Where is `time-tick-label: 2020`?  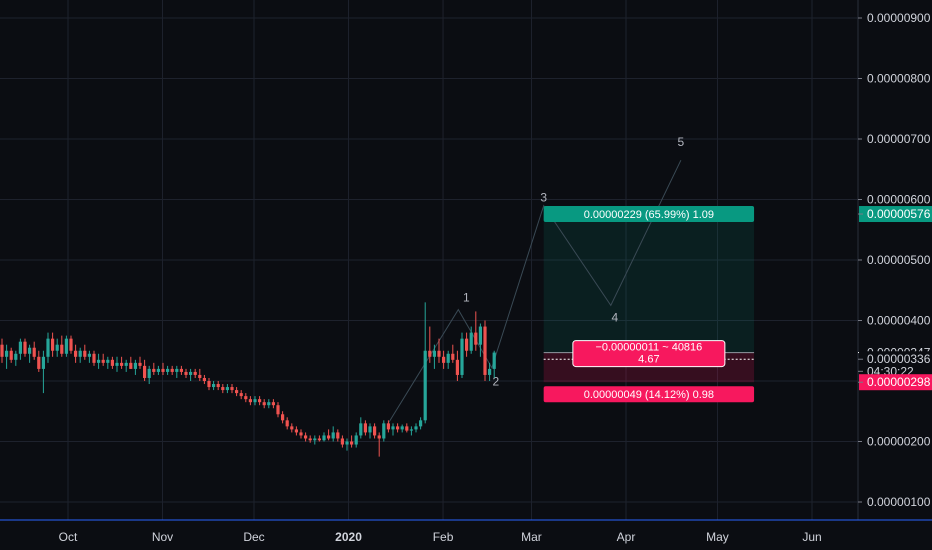 time-tick-label: 2020 is located at coordinates (348, 537).